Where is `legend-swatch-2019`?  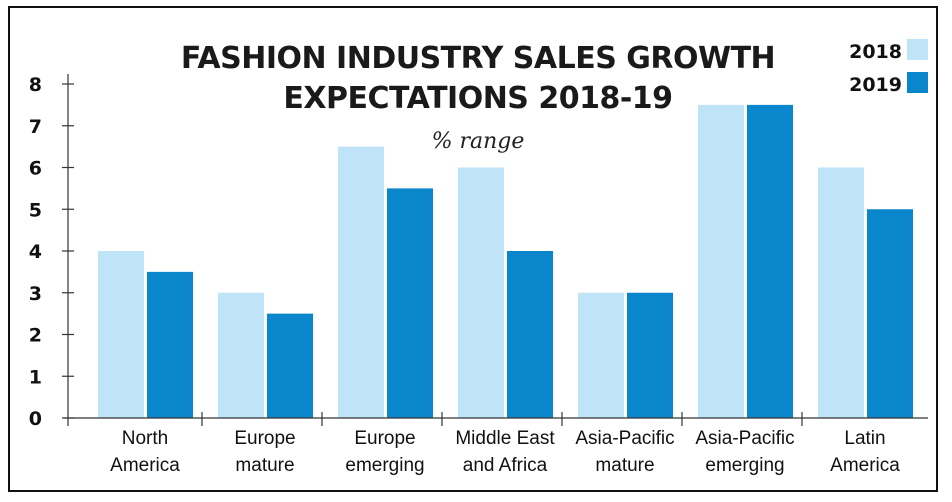 legend-swatch-2019 is located at coordinates (917, 82).